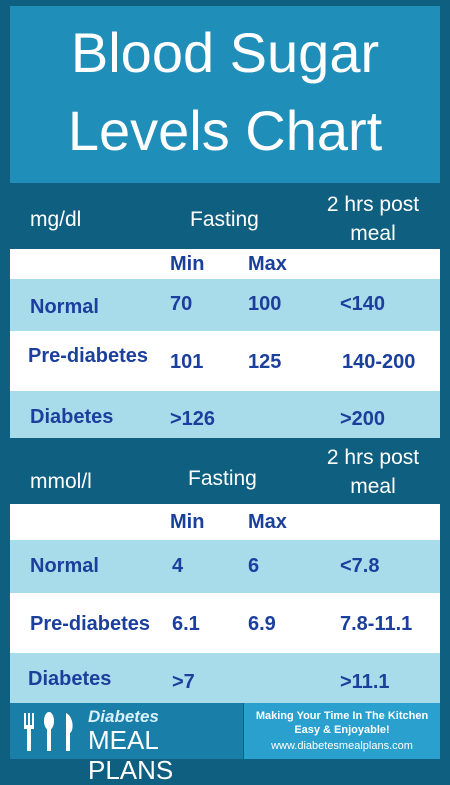 This screenshot has width=450, height=785. What do you see at coordinates (183, 682) in the screenshot?
I see `fasting-min: >7` at bounding box center [183, 682].